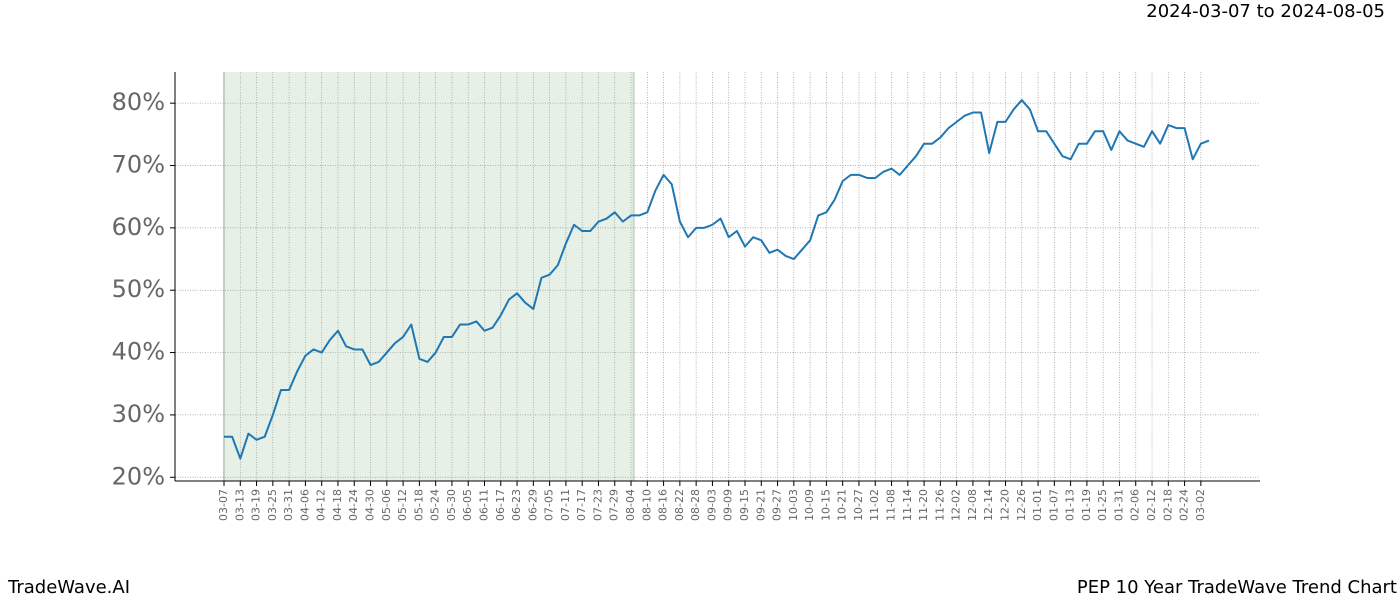  I want to click on x-tick-label: 07-29, so click(614, 505).